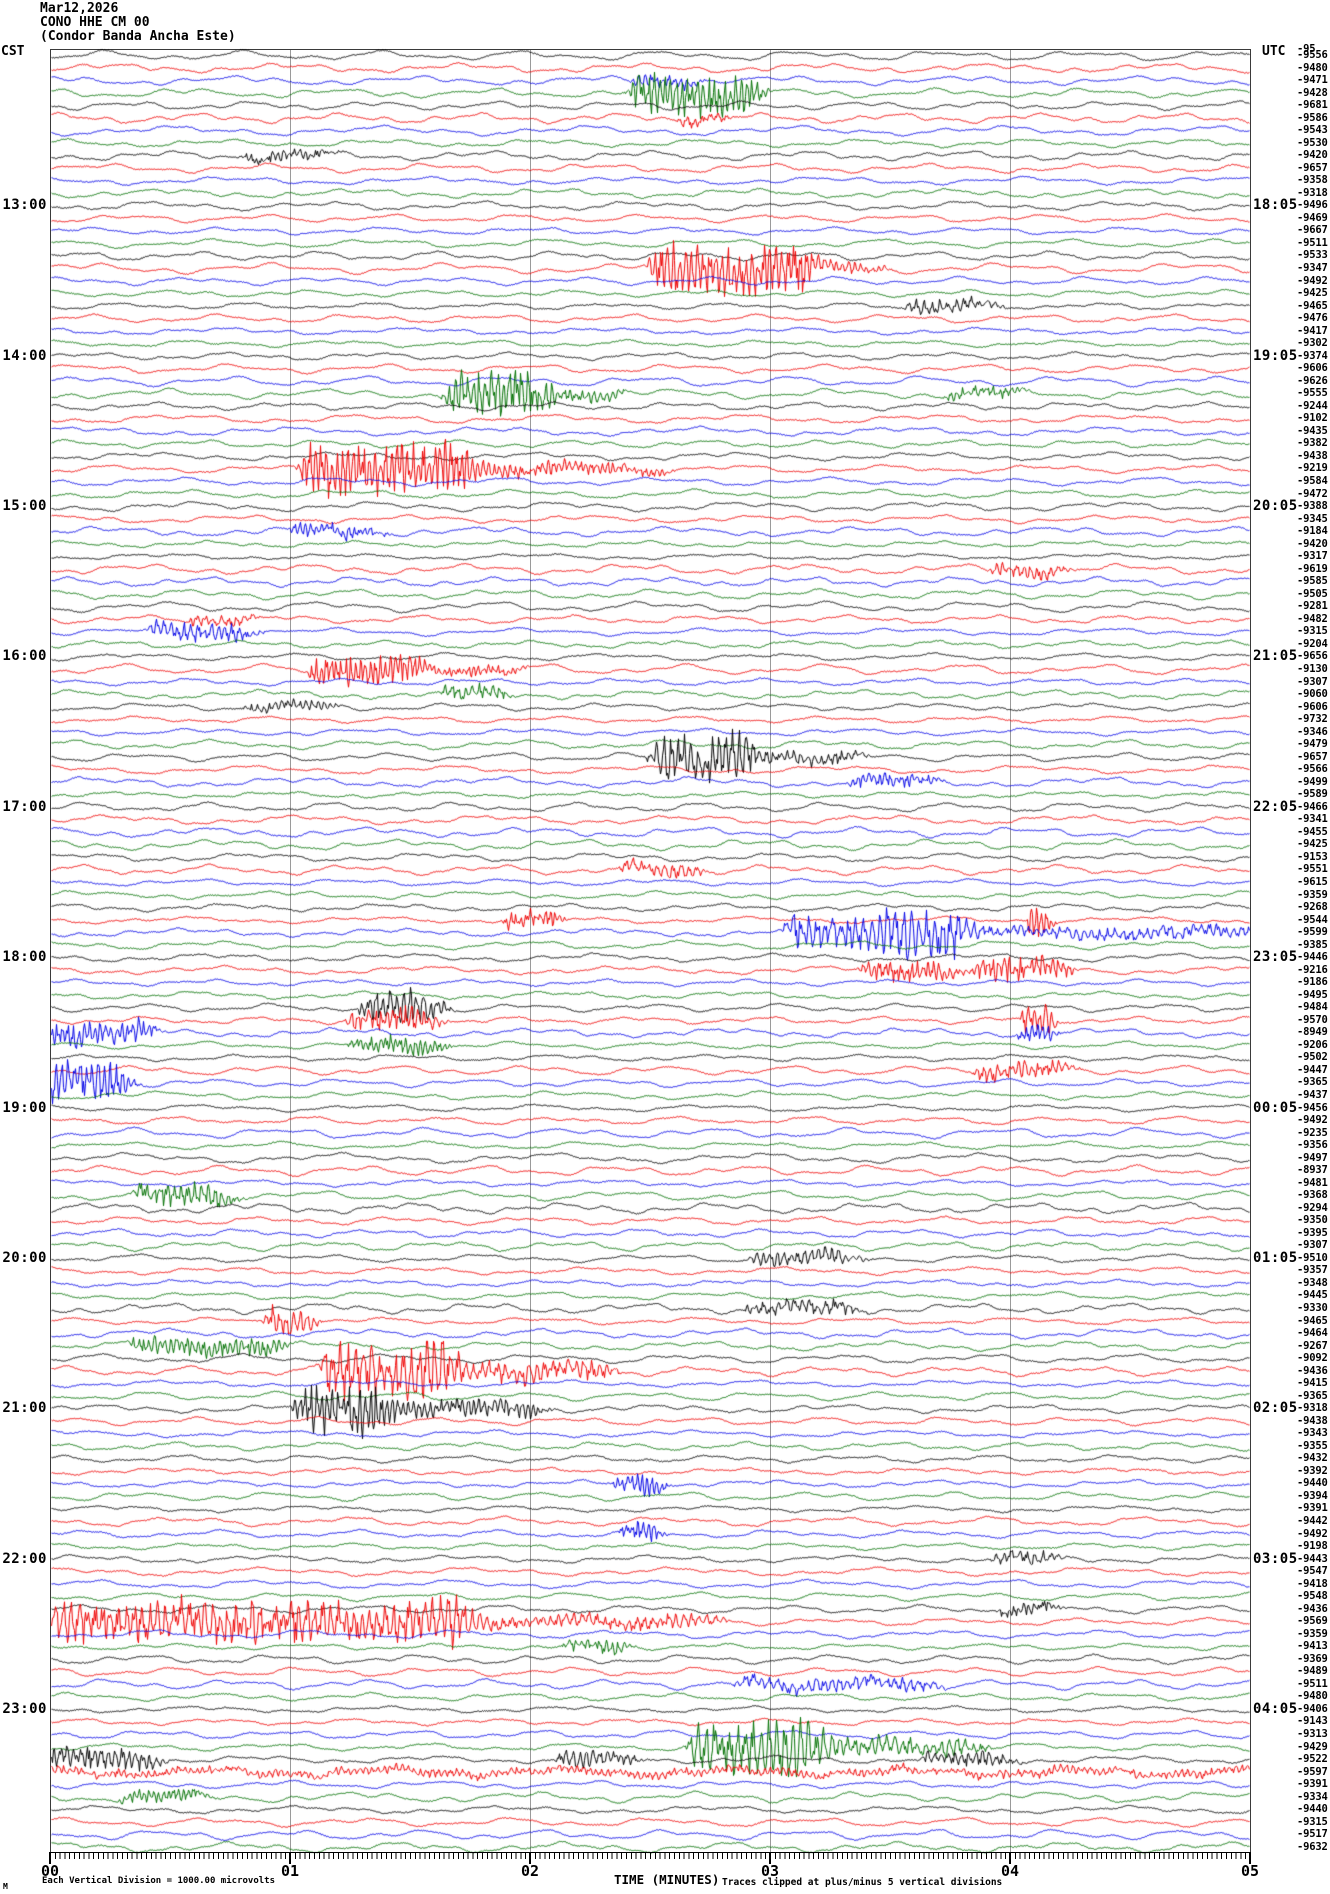 This screenshot has width=1330, height=1894. What do you see at coordinates (1312, 1596) in the screenshot?
I see `trace-offset-value: -9548` at bounding box center [1312, 1596].